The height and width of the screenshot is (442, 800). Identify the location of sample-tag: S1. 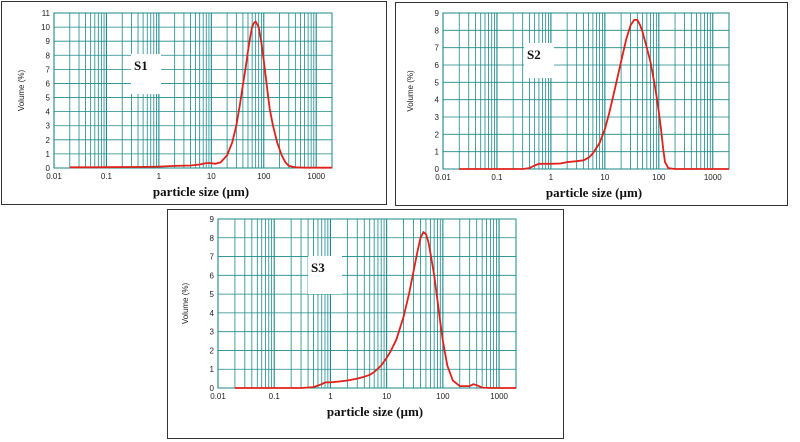
(141, 65).